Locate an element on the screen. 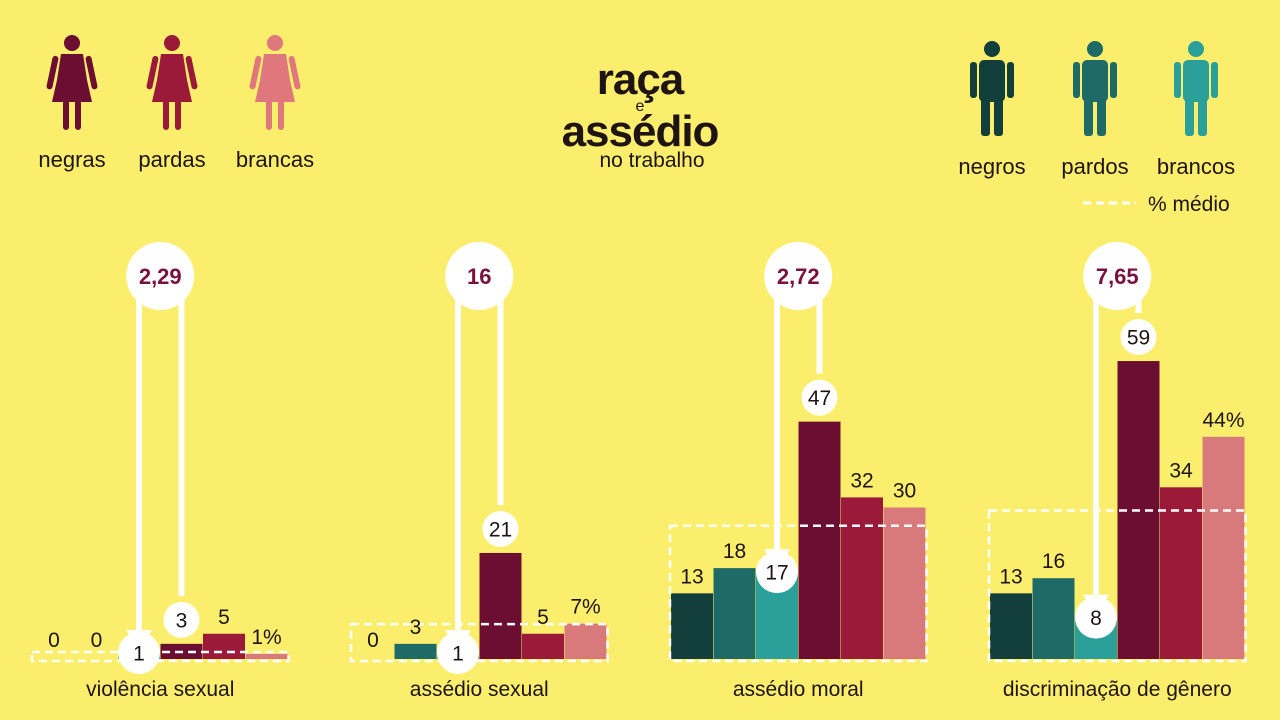 The image size is (1280, 720). average-box-violência-sexual is located at coordinates (160, 656).